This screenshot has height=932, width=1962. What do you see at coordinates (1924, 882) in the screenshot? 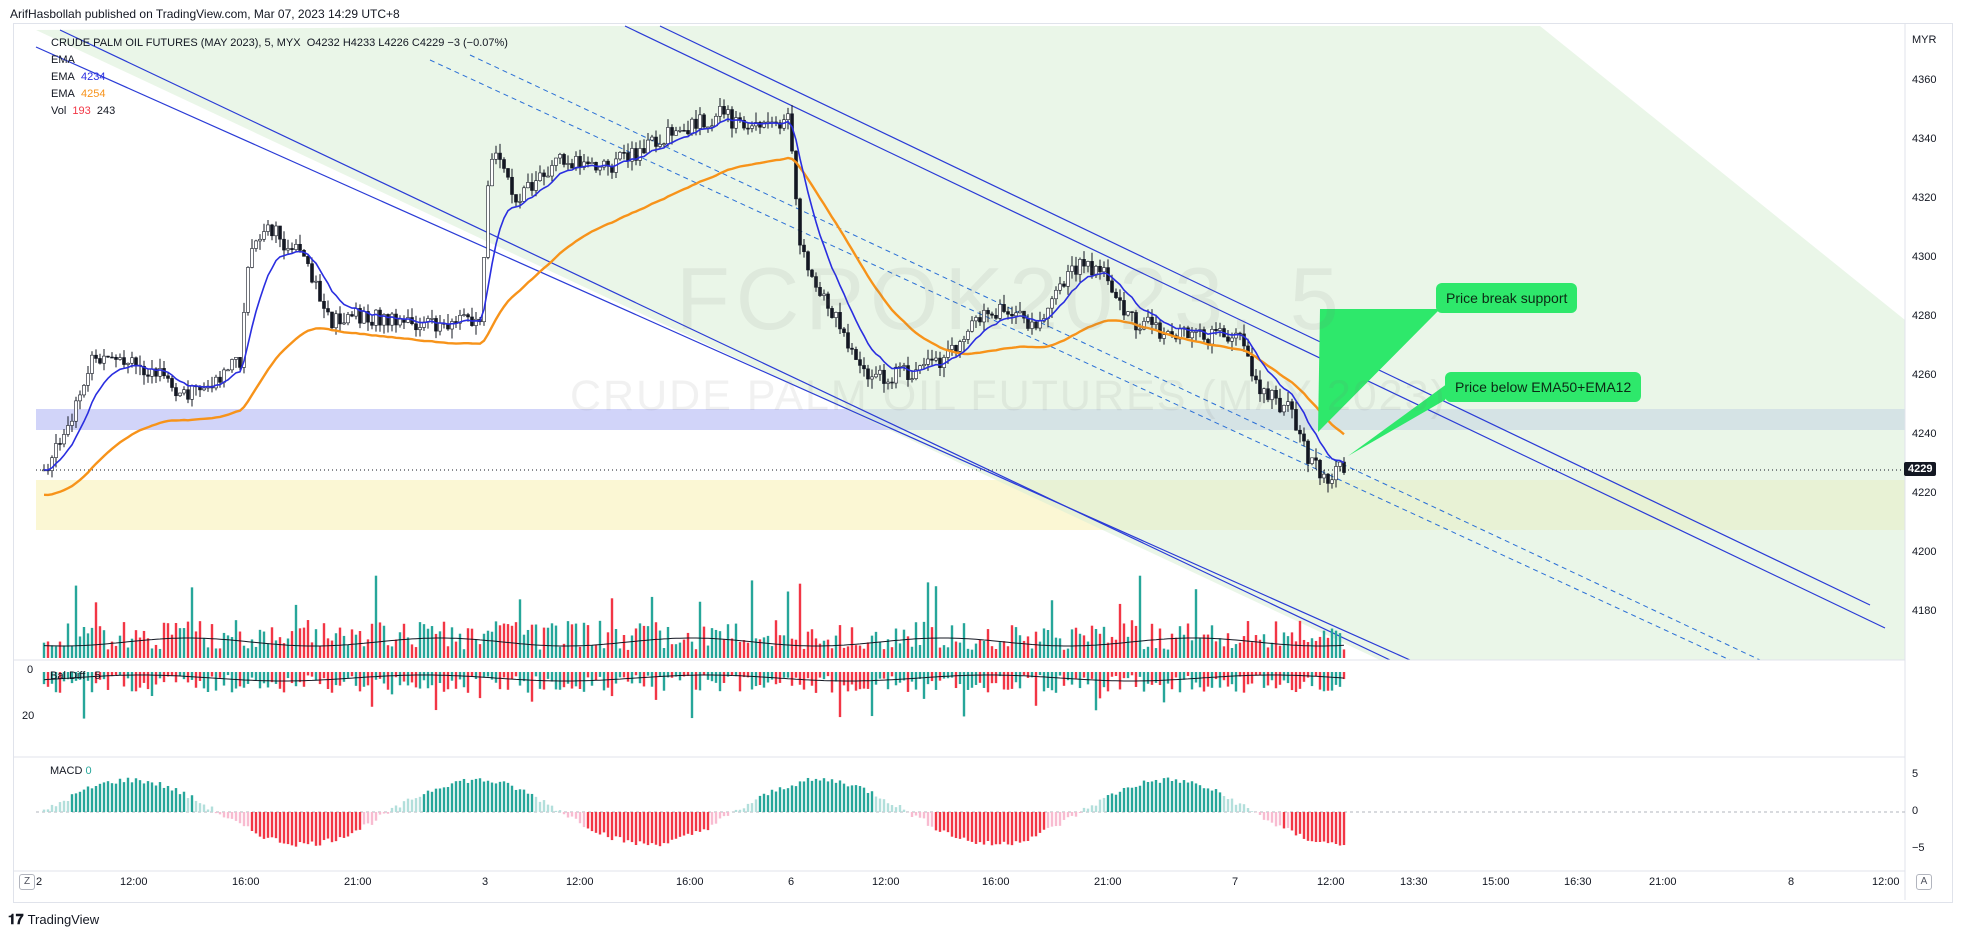
I see `auto-scale-button: A` at bounding box center [1924, 882].